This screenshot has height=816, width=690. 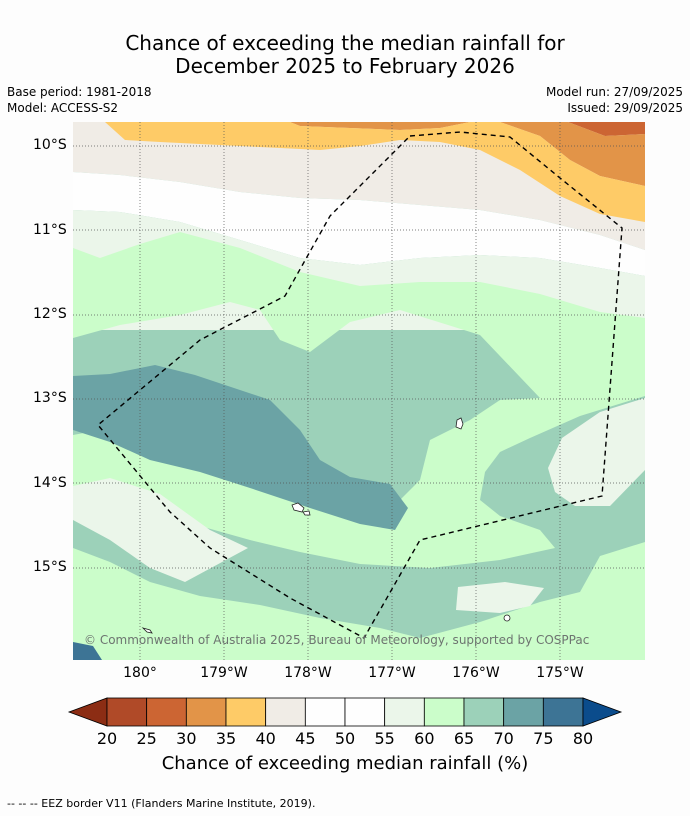 I want to click on base-period: Base period: 1981-2018, so click(x=79, y=92).